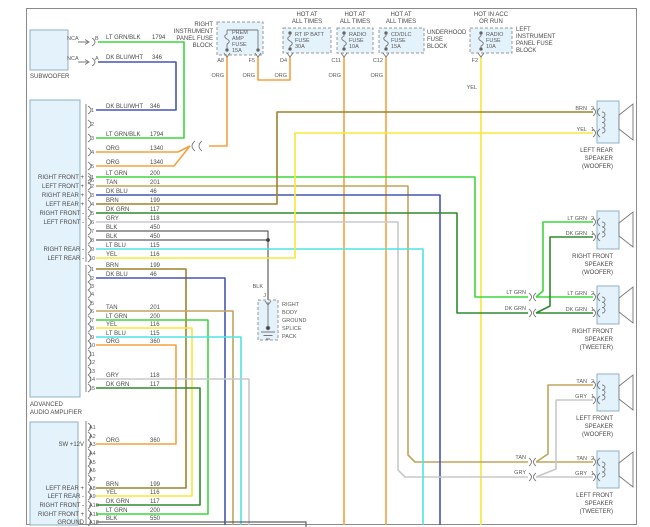 This screenshot has width=650, height=527. I want to click on speakers, so click(613, 294).